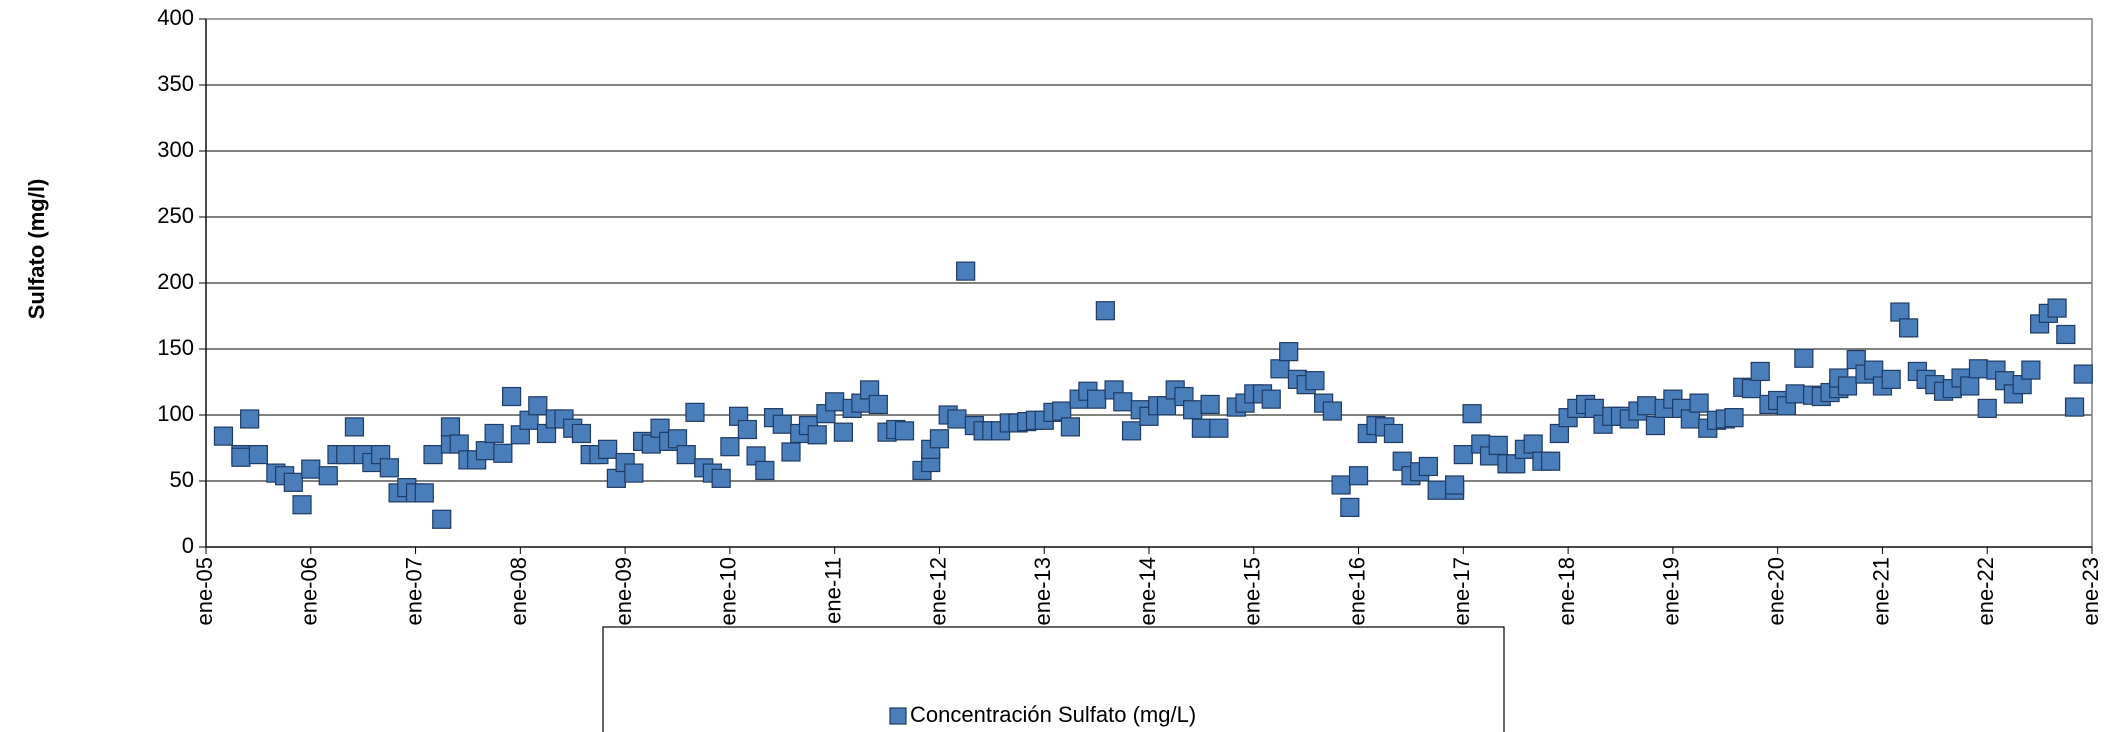 The image size is (2113, 732). I want to click on x-tick-label: ene-13, so click(1042, 591).